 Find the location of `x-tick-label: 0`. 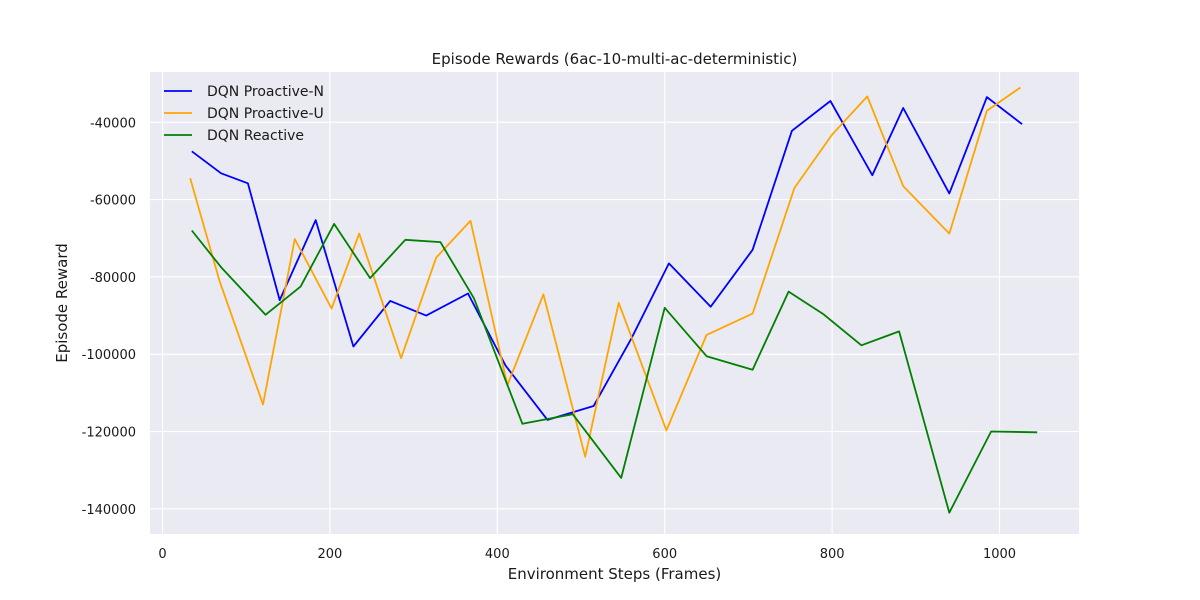

x-tick-label: 0 is located at coordinates (162, 554).